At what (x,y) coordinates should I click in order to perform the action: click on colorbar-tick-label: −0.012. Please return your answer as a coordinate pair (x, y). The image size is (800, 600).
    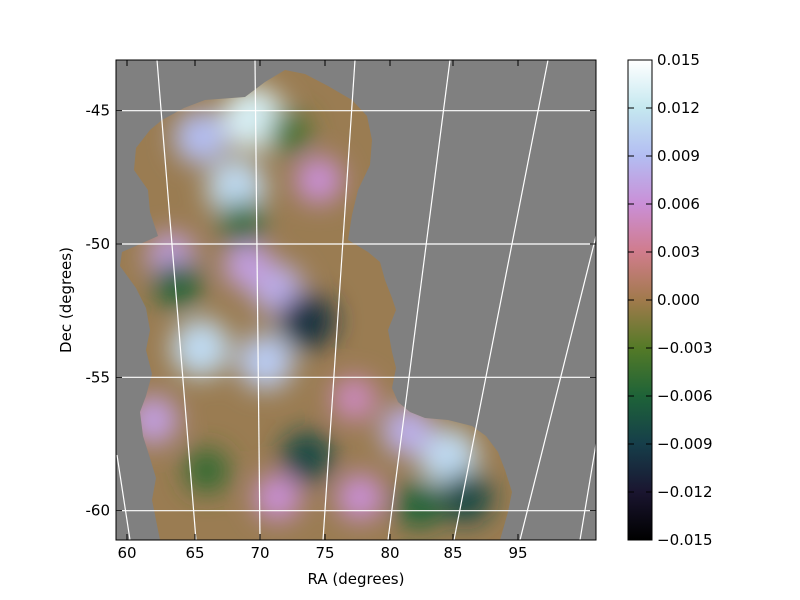
    Looking at the image, I should click on (685, 492).